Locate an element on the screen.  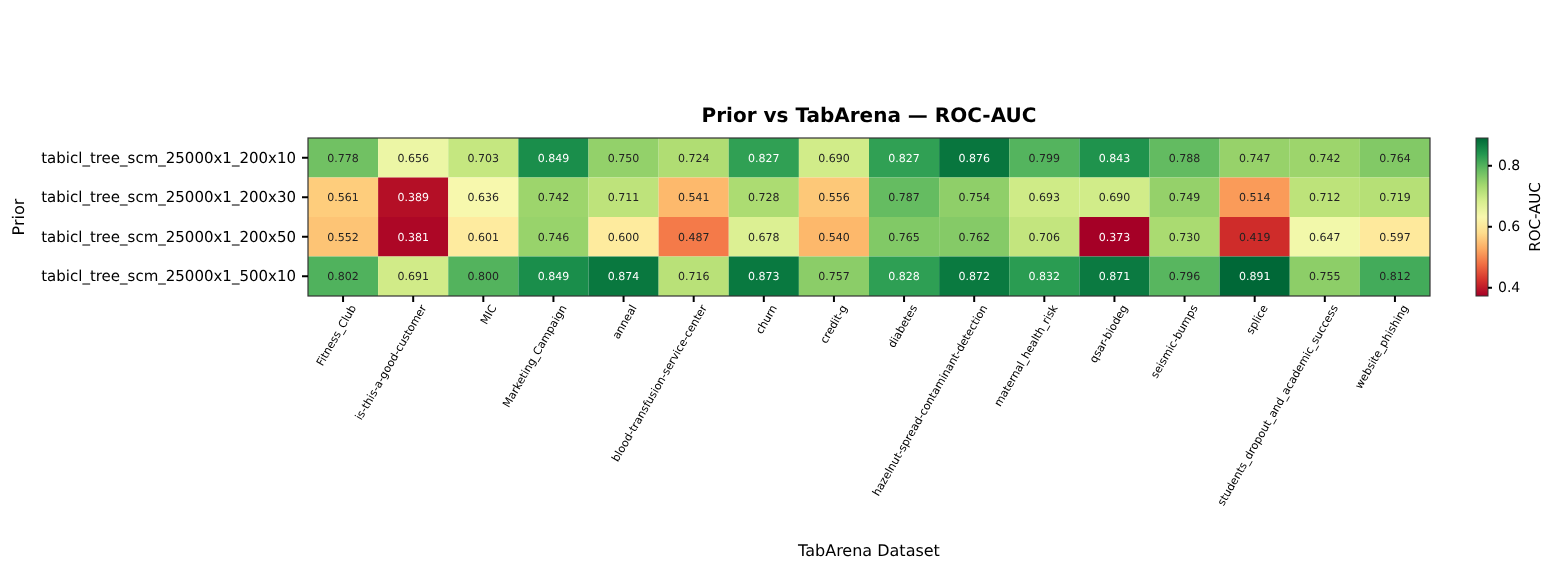
x-axis-title: TabArena Dataset is located at coordinates (868, 551).